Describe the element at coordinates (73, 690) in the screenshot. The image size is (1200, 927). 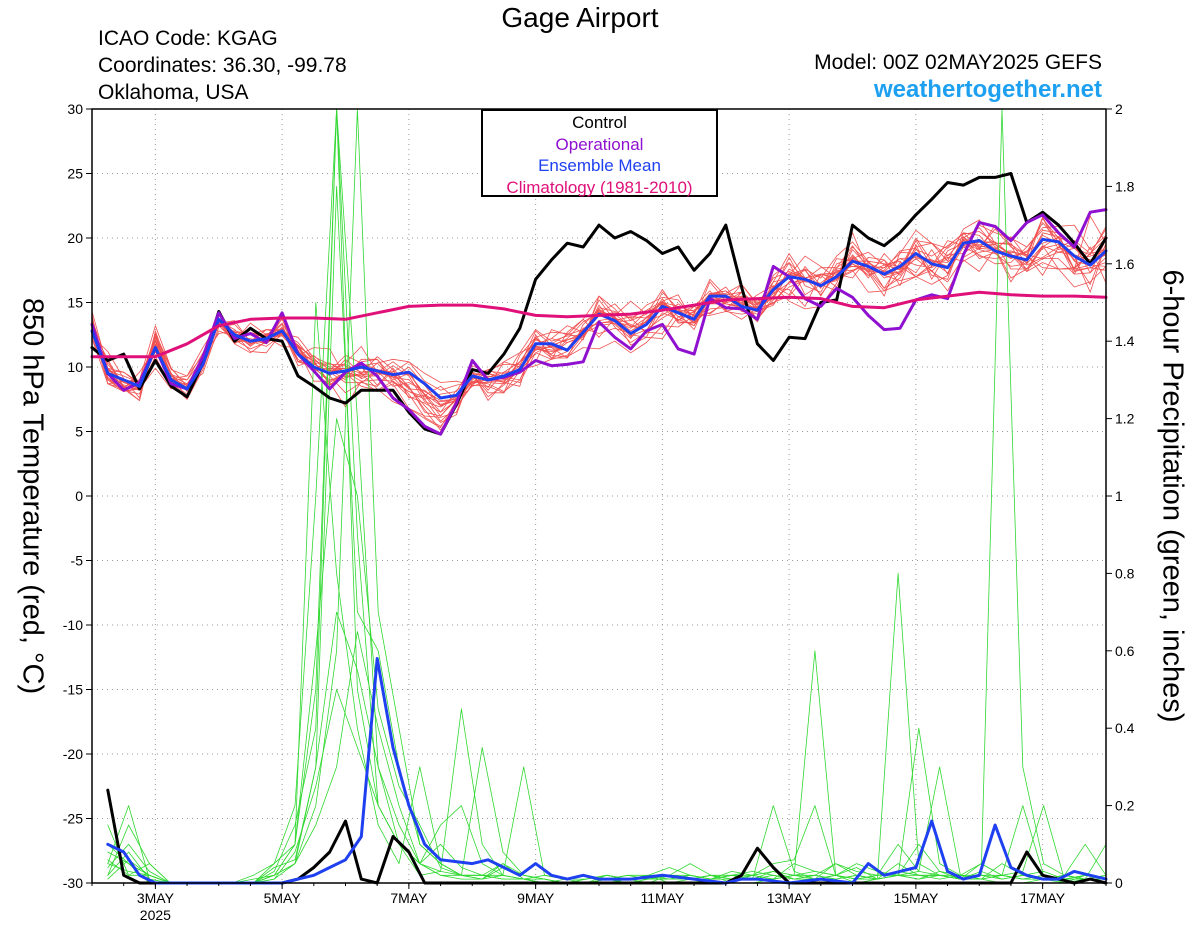
I see `tick-label-left: -15` at that location.